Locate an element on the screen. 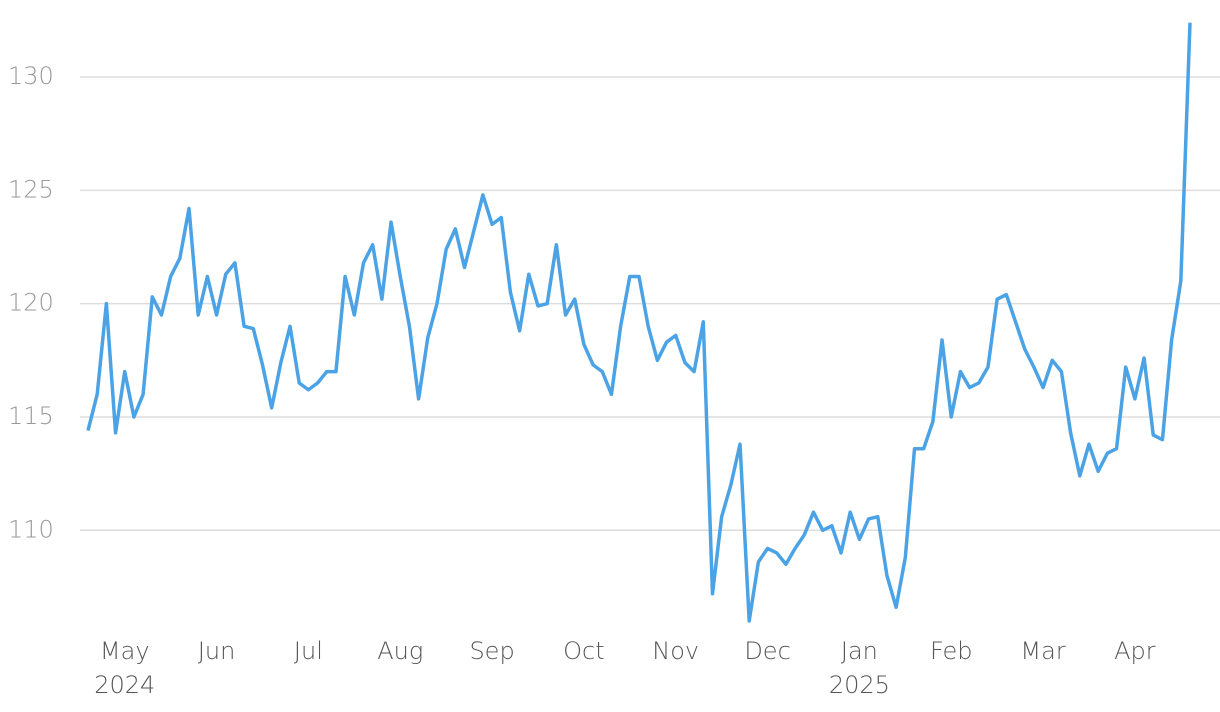  x-tick-label: Aug is located at coordinates (400, 651).